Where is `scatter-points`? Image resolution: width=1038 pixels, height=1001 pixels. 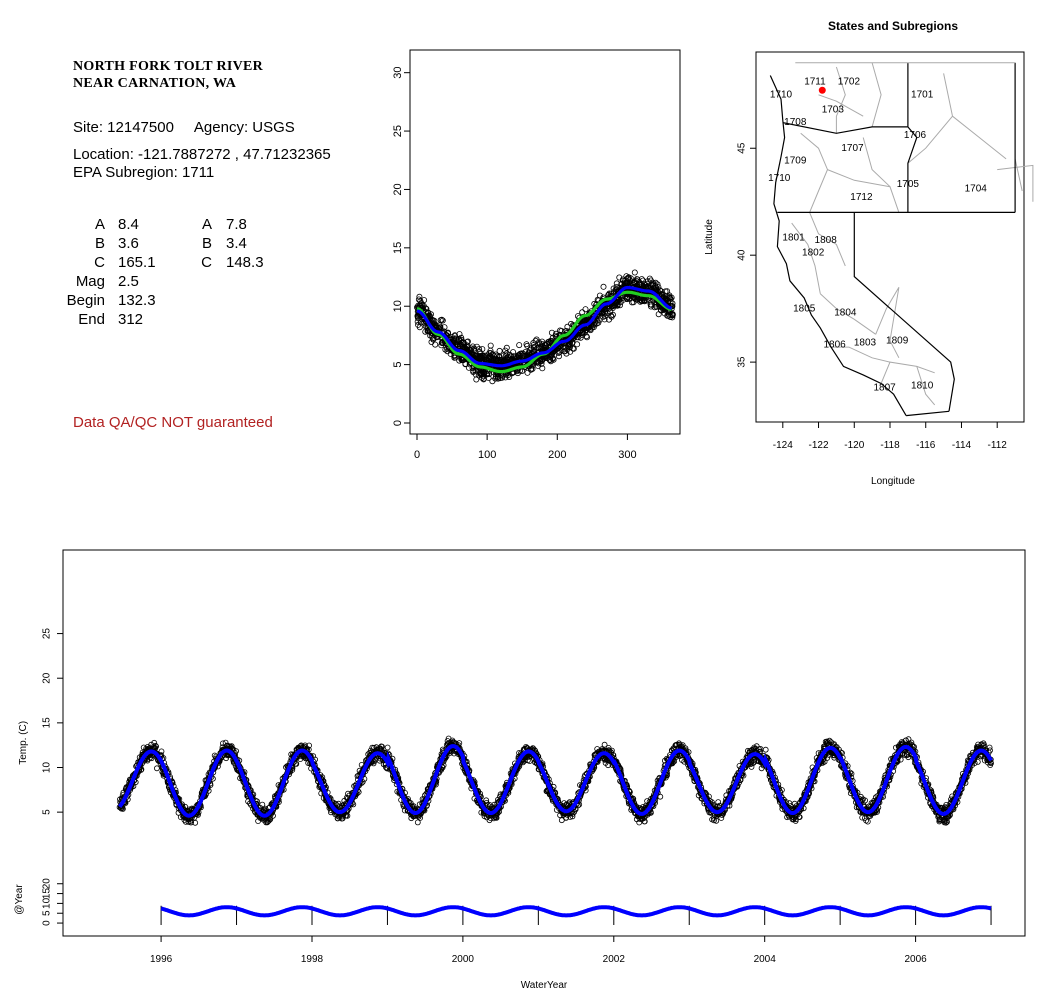 scatter-points is located at coordinates (545, 327).